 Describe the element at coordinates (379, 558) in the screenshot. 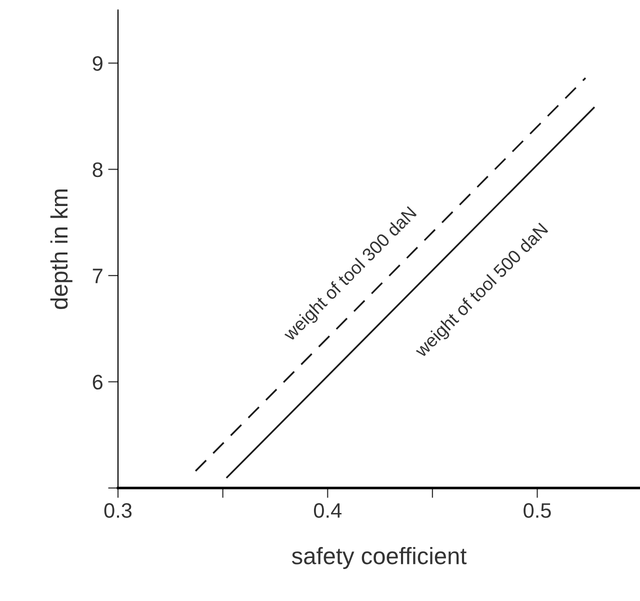

I see `x-axis-title: safety coefficient` at that location.